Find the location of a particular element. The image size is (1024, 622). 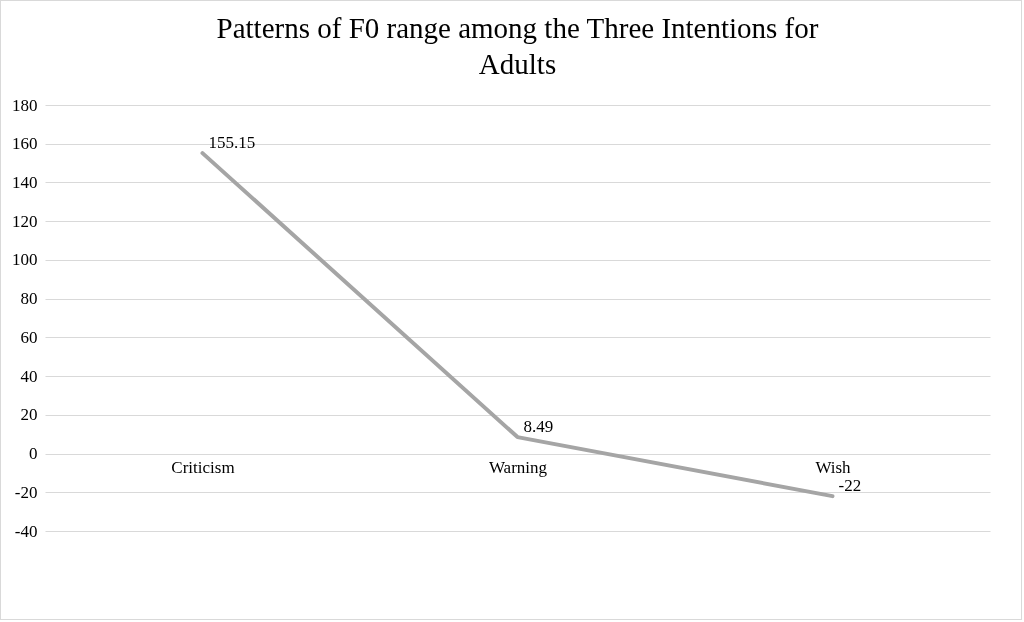

y-tick-label: 160 is located at coordinates (25, 144).